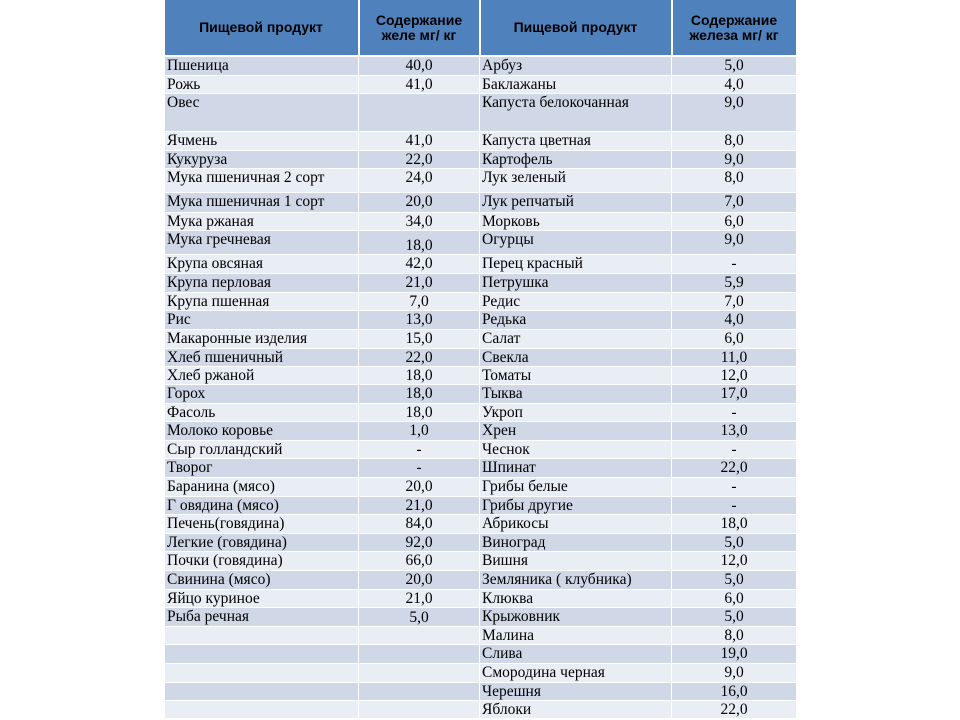 This screenshot has width=960, height=720. What do you see at coordinates (261, 598) in the screenshot?
I see `product-cereal: Яйцо куриное` at bounding box center [261, 598].